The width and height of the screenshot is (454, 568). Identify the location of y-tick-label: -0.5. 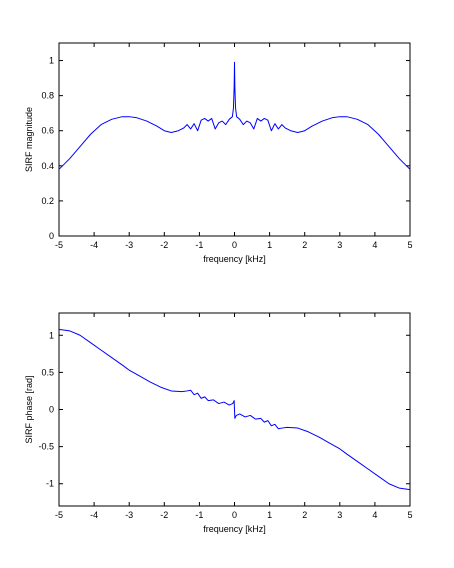
(46, 447).